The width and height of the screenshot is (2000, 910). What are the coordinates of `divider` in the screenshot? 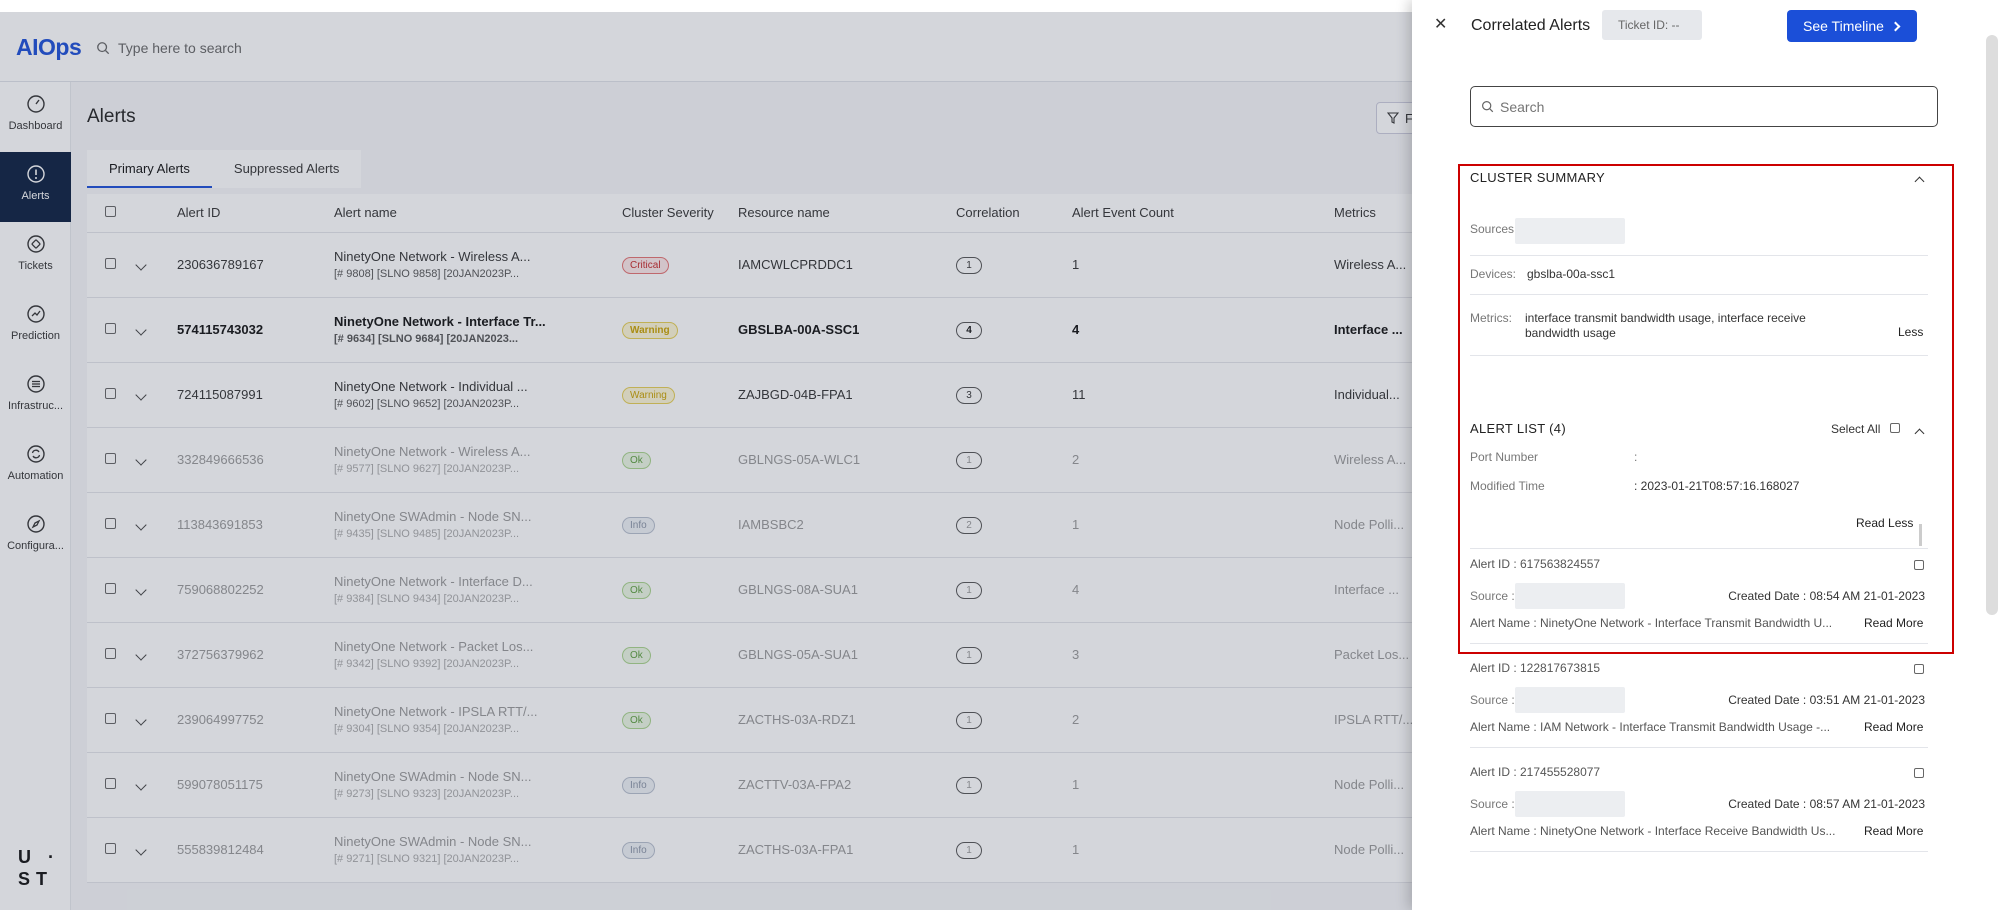 It's located at (1699, 747).